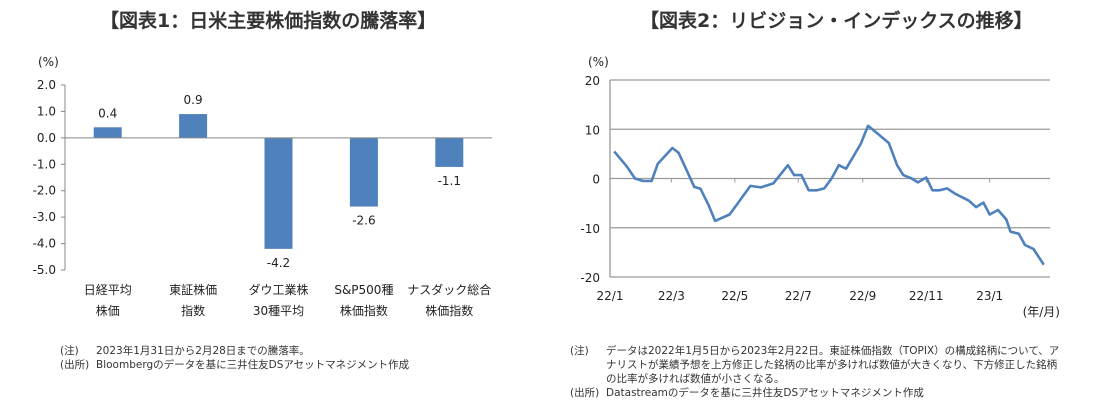 The image size is (1099, 412). I want to click on chart1-title: 【図表1：日米主要株価指数の騰落率】, so click(268, 21).